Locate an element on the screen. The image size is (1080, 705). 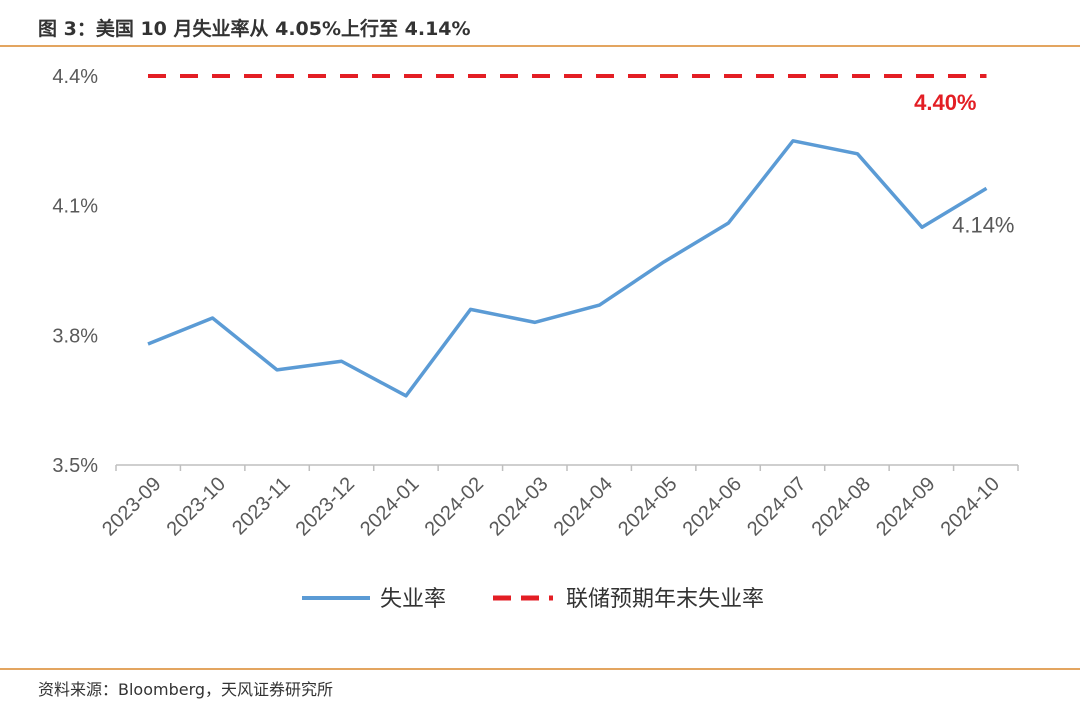
y-tick-label: 4.1% is located at coordinates (75, 207).